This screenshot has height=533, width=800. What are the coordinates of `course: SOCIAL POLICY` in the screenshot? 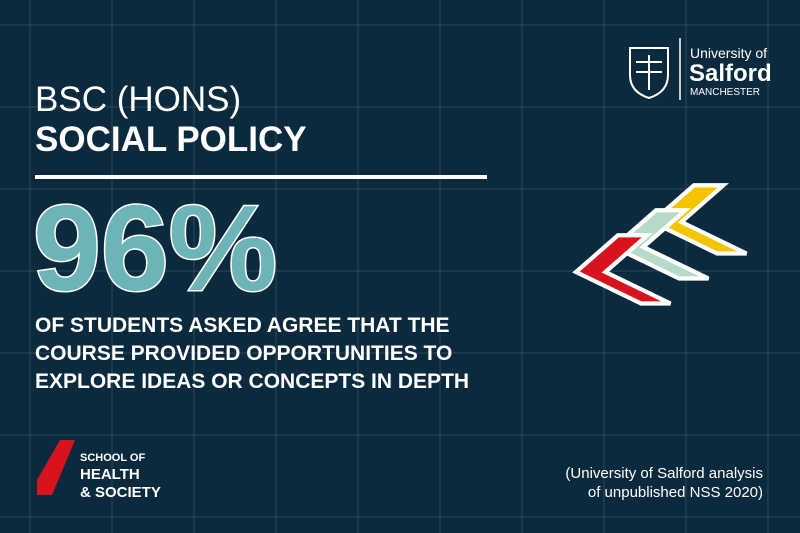 It's located at (171, 139).